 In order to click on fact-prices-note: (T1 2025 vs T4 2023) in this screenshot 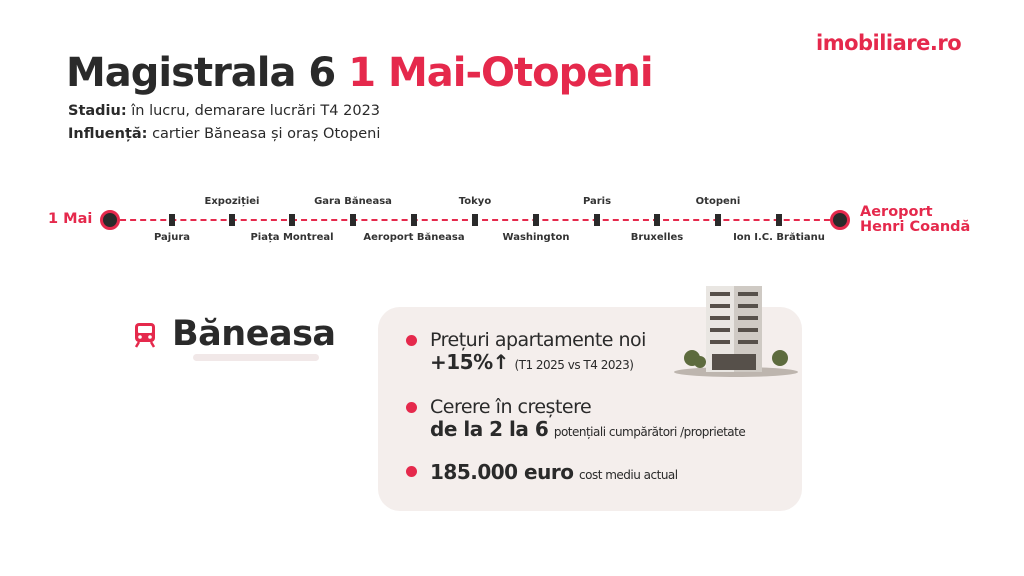, I will do `click(574, 365)`.